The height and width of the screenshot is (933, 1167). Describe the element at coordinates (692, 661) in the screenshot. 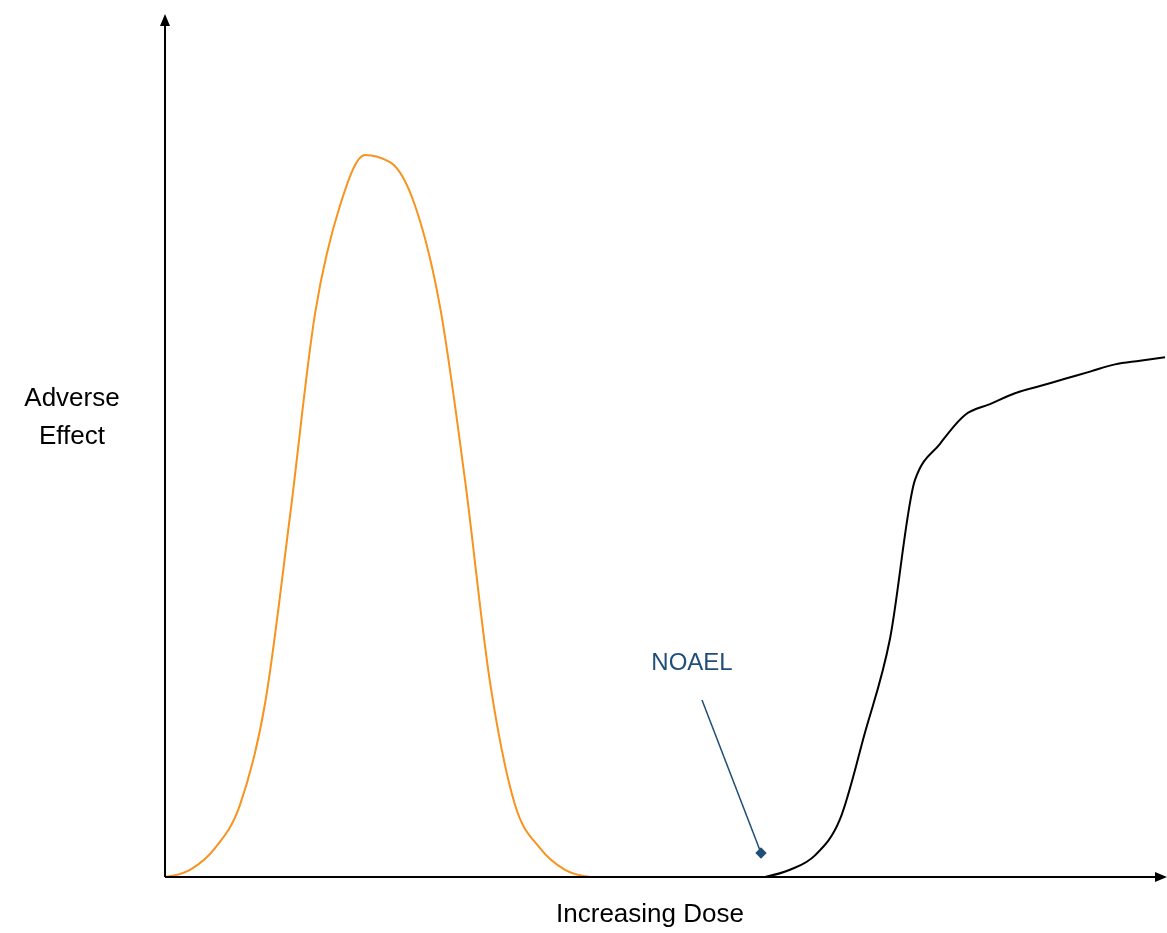

I see `annotation: NOAEL` at that location.